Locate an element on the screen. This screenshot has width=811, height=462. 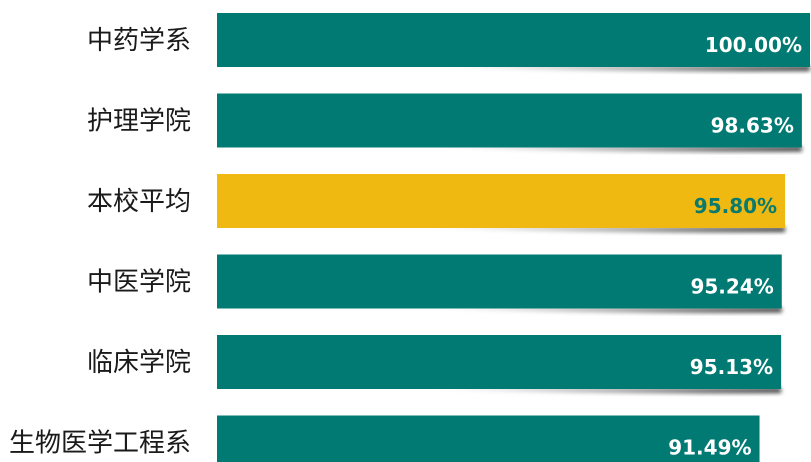
category-label: 中药学系 is located at coordinates (139, 41).